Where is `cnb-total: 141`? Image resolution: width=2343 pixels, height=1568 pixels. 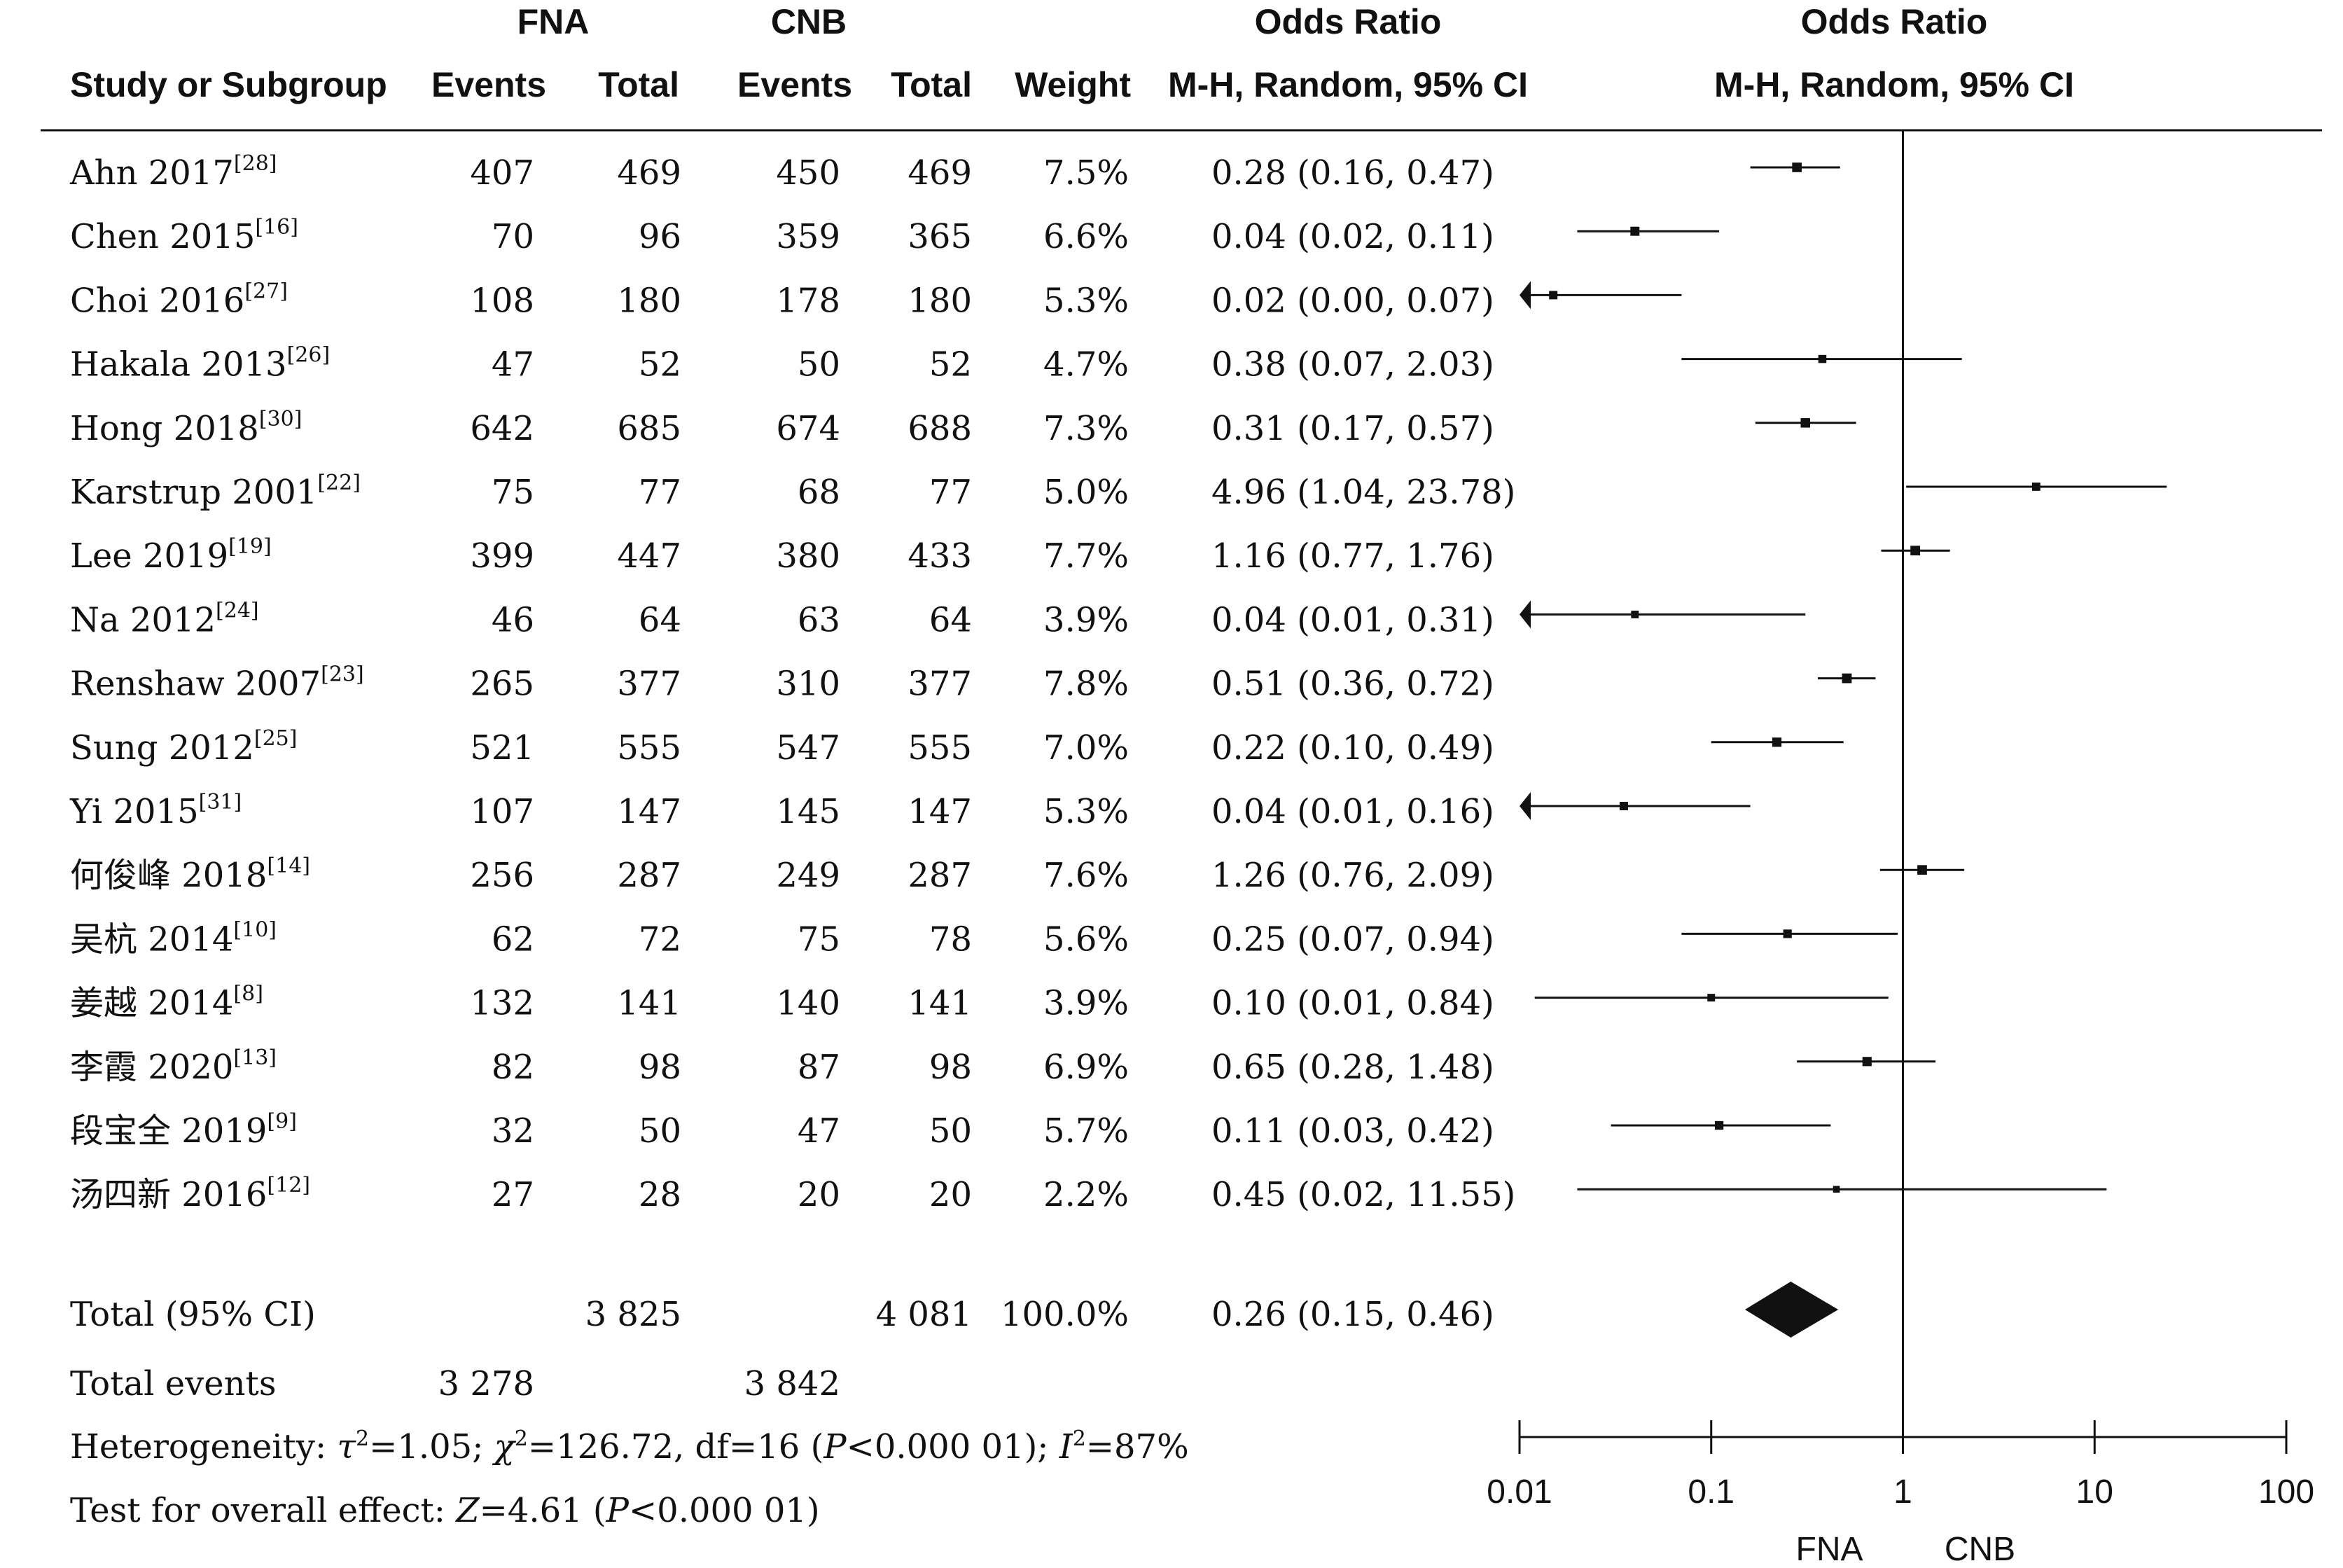
cnb-total: 141 is located at coordinates (940, 1003).